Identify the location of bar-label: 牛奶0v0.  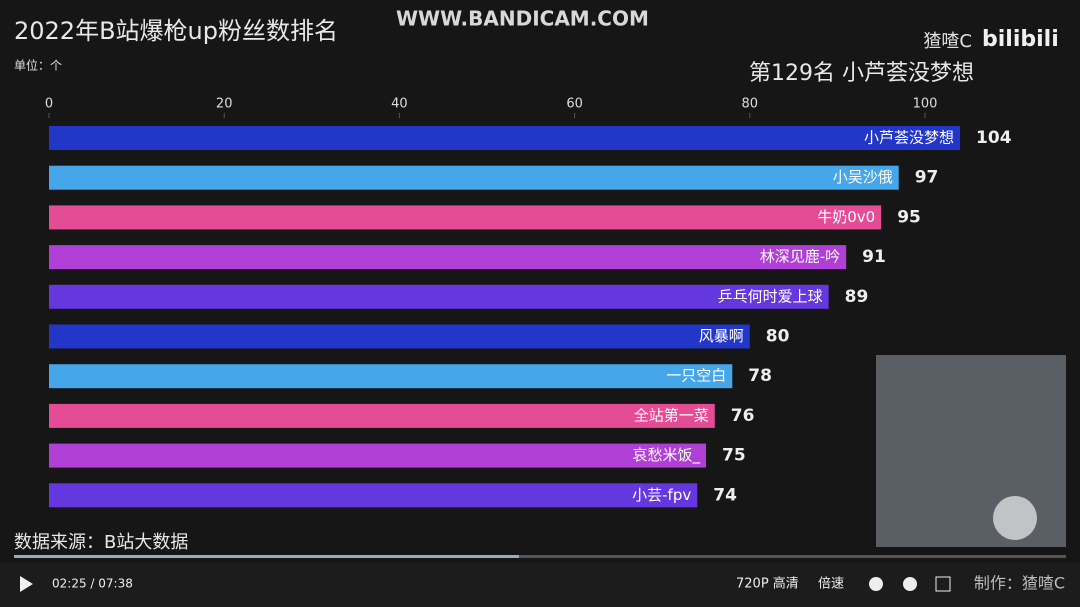
(846, 217).